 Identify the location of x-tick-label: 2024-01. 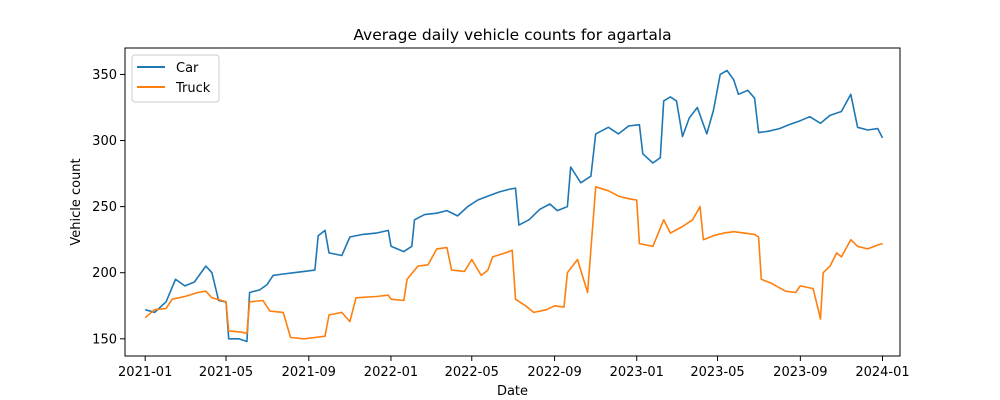
(882, 372).